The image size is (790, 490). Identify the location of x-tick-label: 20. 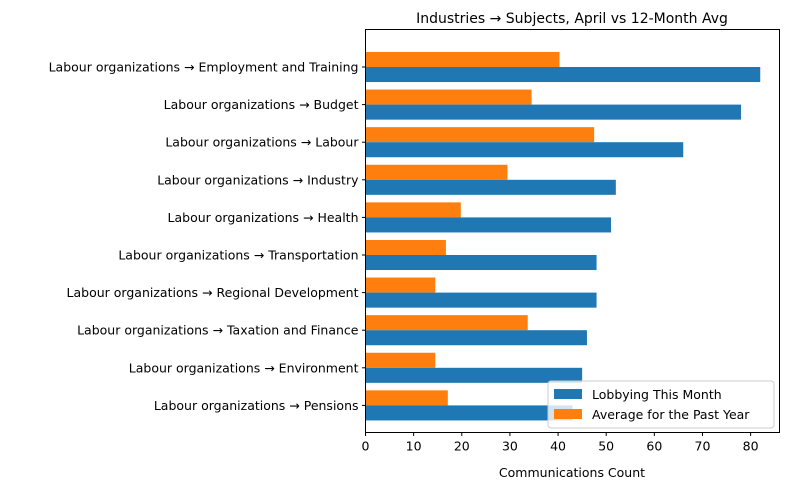
(462, 446).